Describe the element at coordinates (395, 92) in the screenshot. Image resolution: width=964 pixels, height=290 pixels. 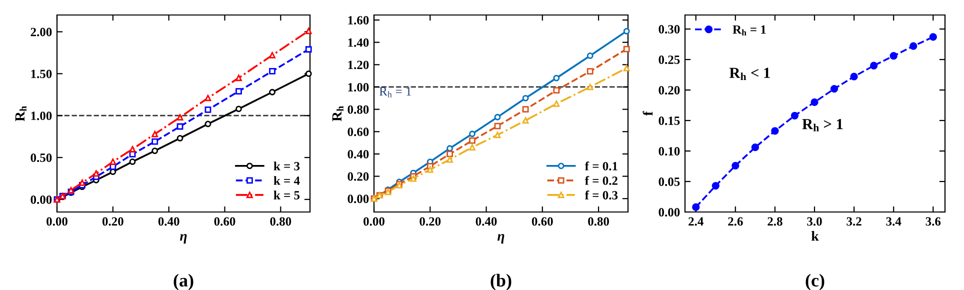
I see `ref-line-label: R$_{h}$ = 1` at that location.